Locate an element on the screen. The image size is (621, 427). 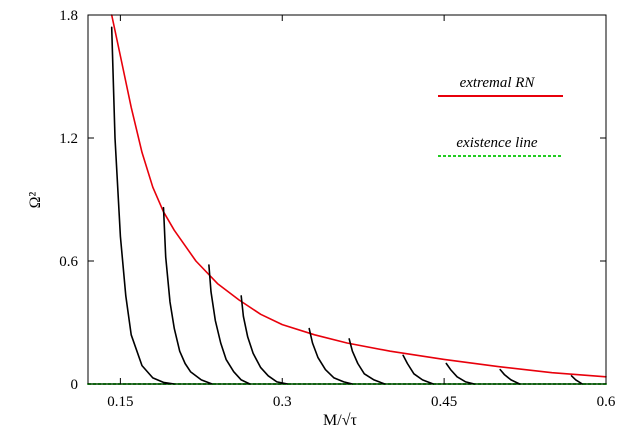
legend-label: extremal RN is located at coordinates (498, 83).